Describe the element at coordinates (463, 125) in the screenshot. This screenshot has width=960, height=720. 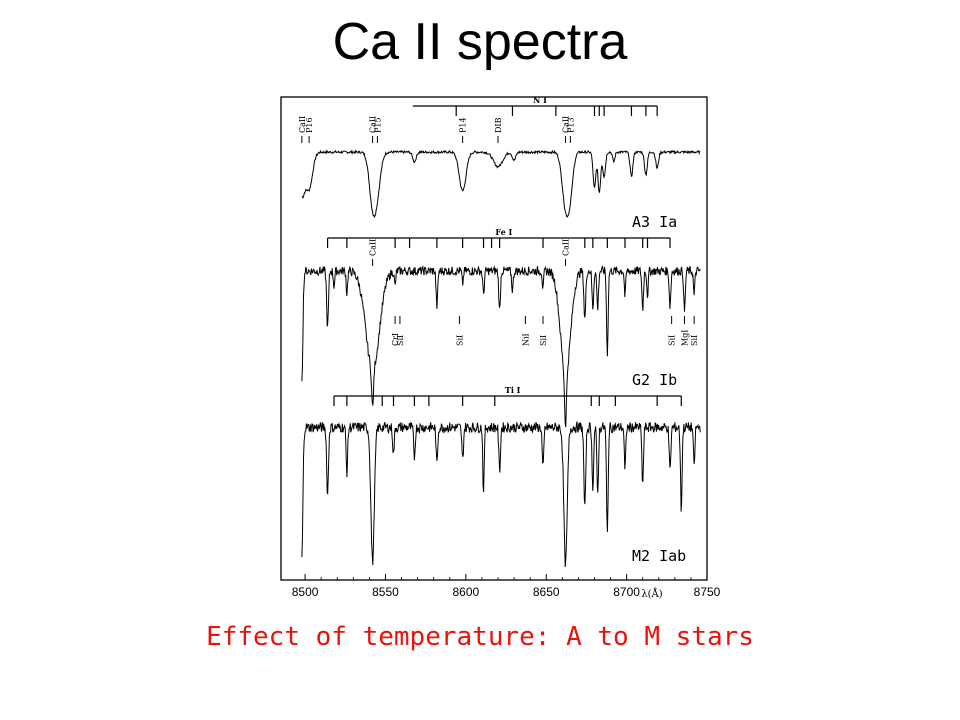
I see `line-id-label: P14` at that location.